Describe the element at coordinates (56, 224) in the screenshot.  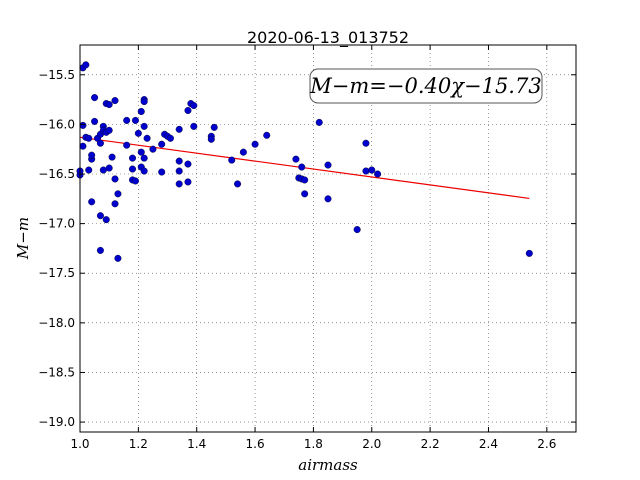
I see `y-tick-label: −17.0` at that location.